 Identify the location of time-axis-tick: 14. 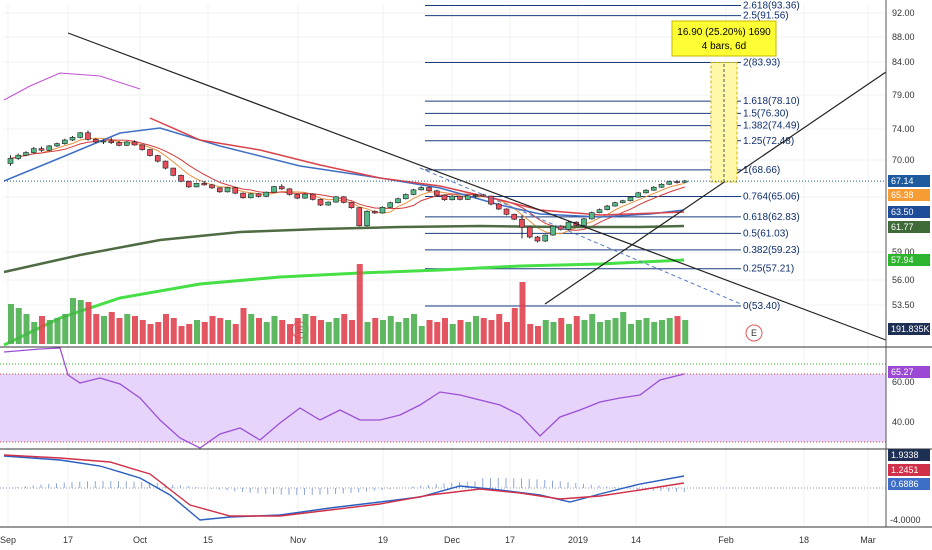
(636, 540).